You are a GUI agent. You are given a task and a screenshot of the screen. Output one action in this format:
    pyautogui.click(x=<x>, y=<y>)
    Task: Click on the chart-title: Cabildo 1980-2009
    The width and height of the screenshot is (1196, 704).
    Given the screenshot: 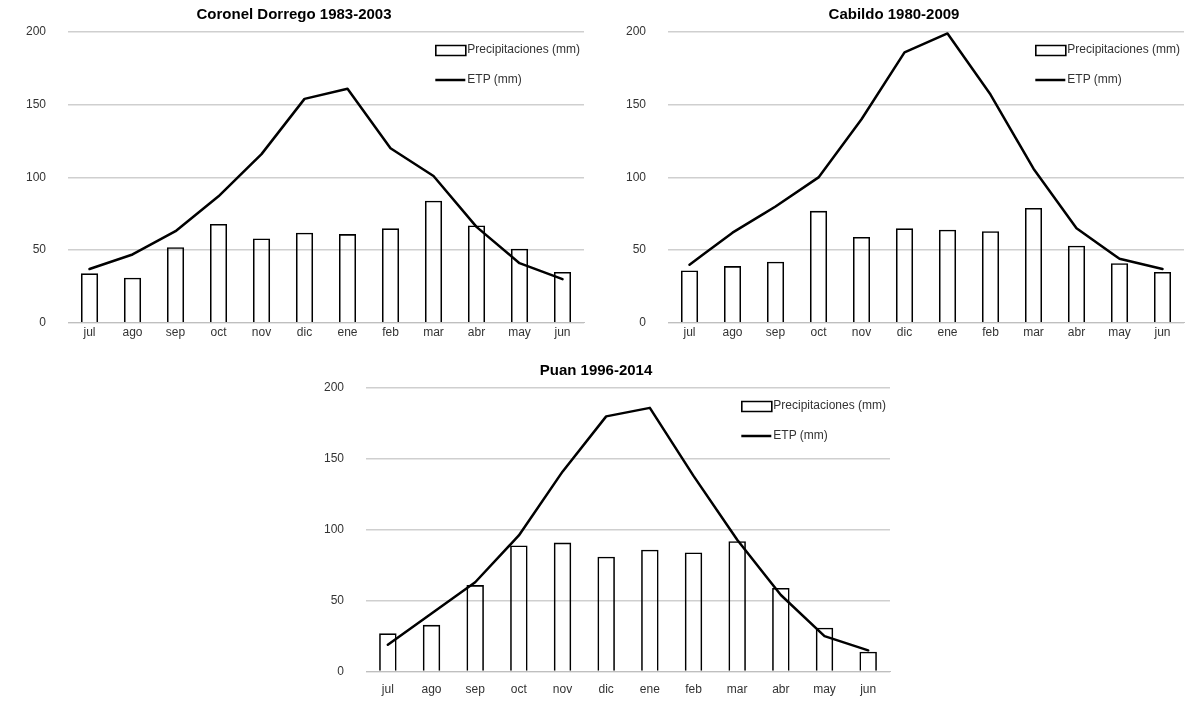 What is the action you would take?
    pyautogui.click(x=894, y=14)
    